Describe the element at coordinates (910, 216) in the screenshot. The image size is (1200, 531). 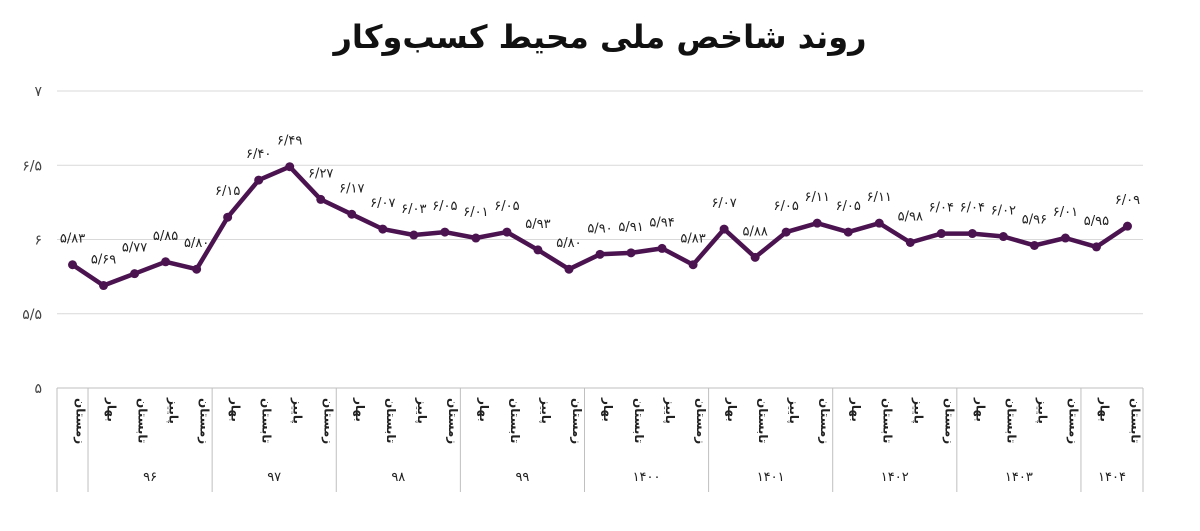
I see `data-label: ۵/۹۸` at that location.